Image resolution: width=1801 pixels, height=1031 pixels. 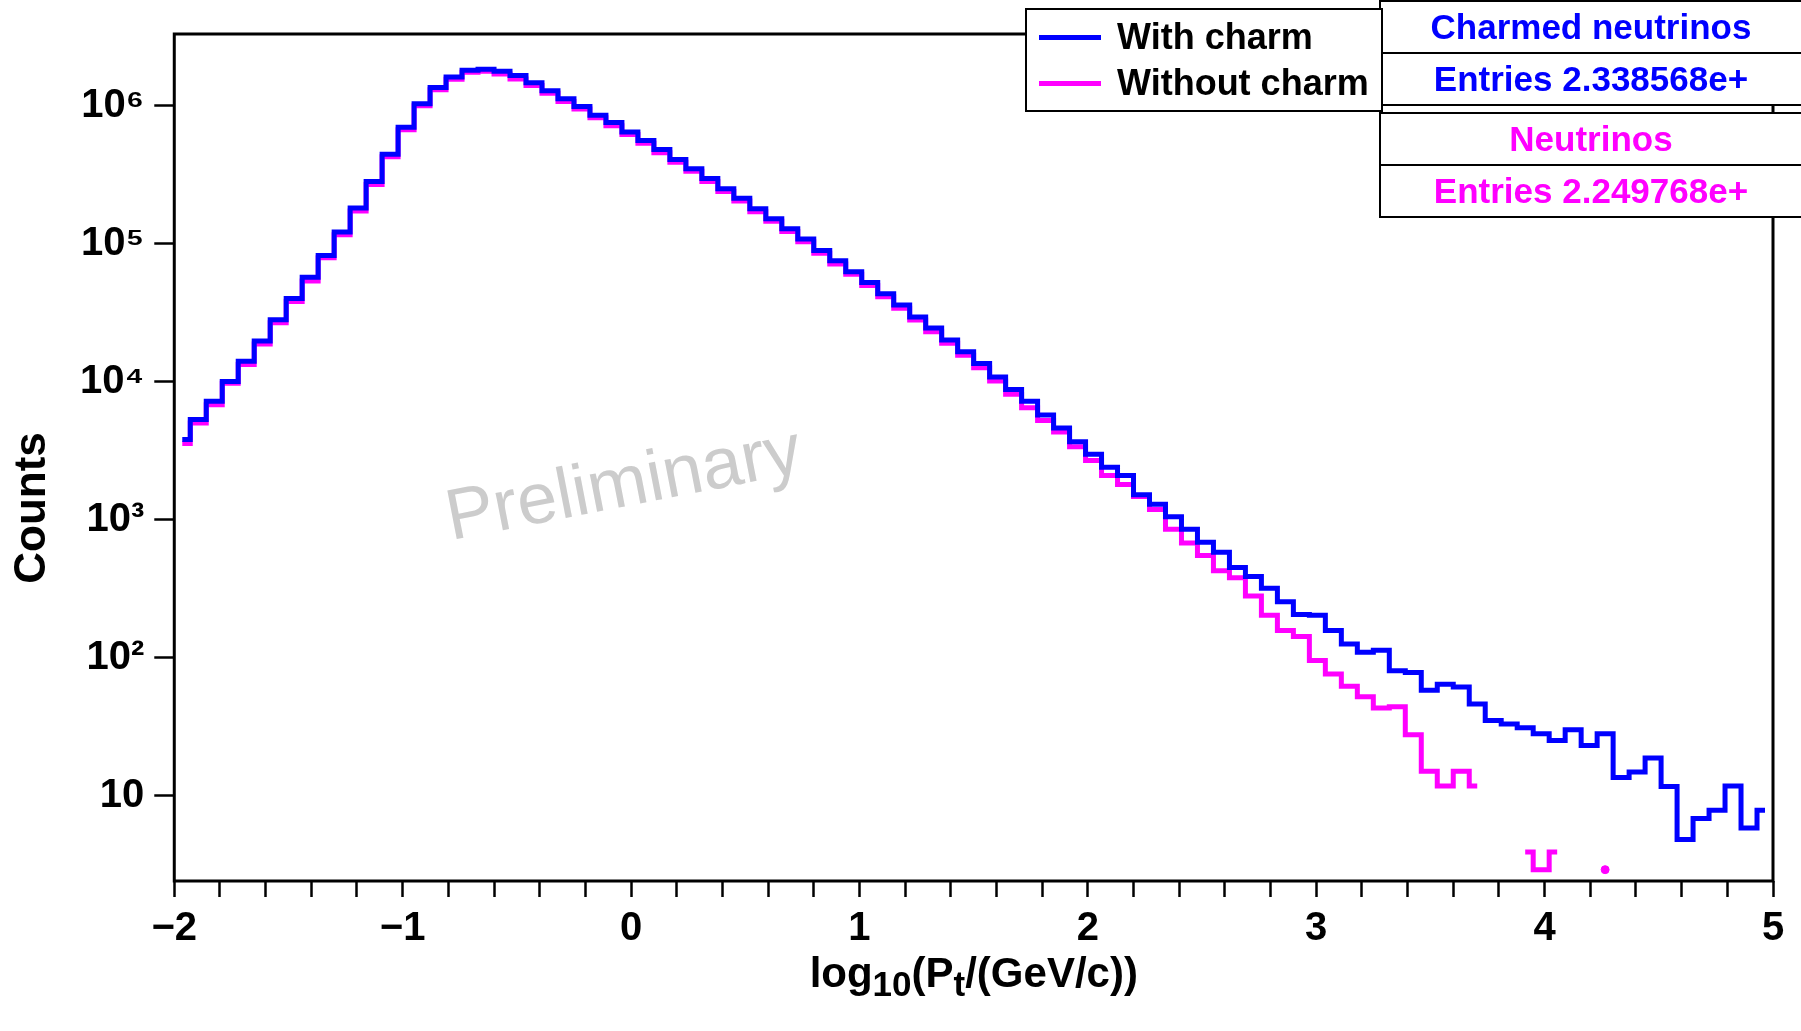 I want to click on legend-label: With charm, so click(x=1215, y=37).